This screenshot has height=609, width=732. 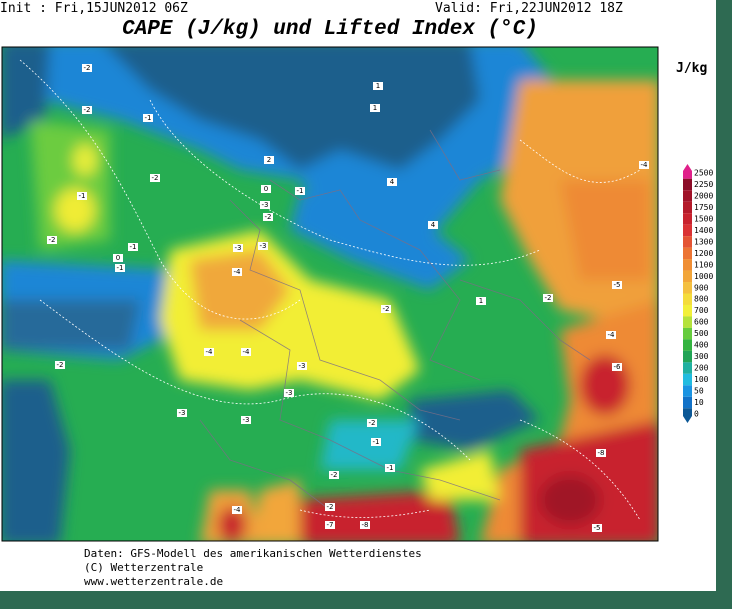 I want to click on colorbar-label: 500, so click(x=701, y=333).